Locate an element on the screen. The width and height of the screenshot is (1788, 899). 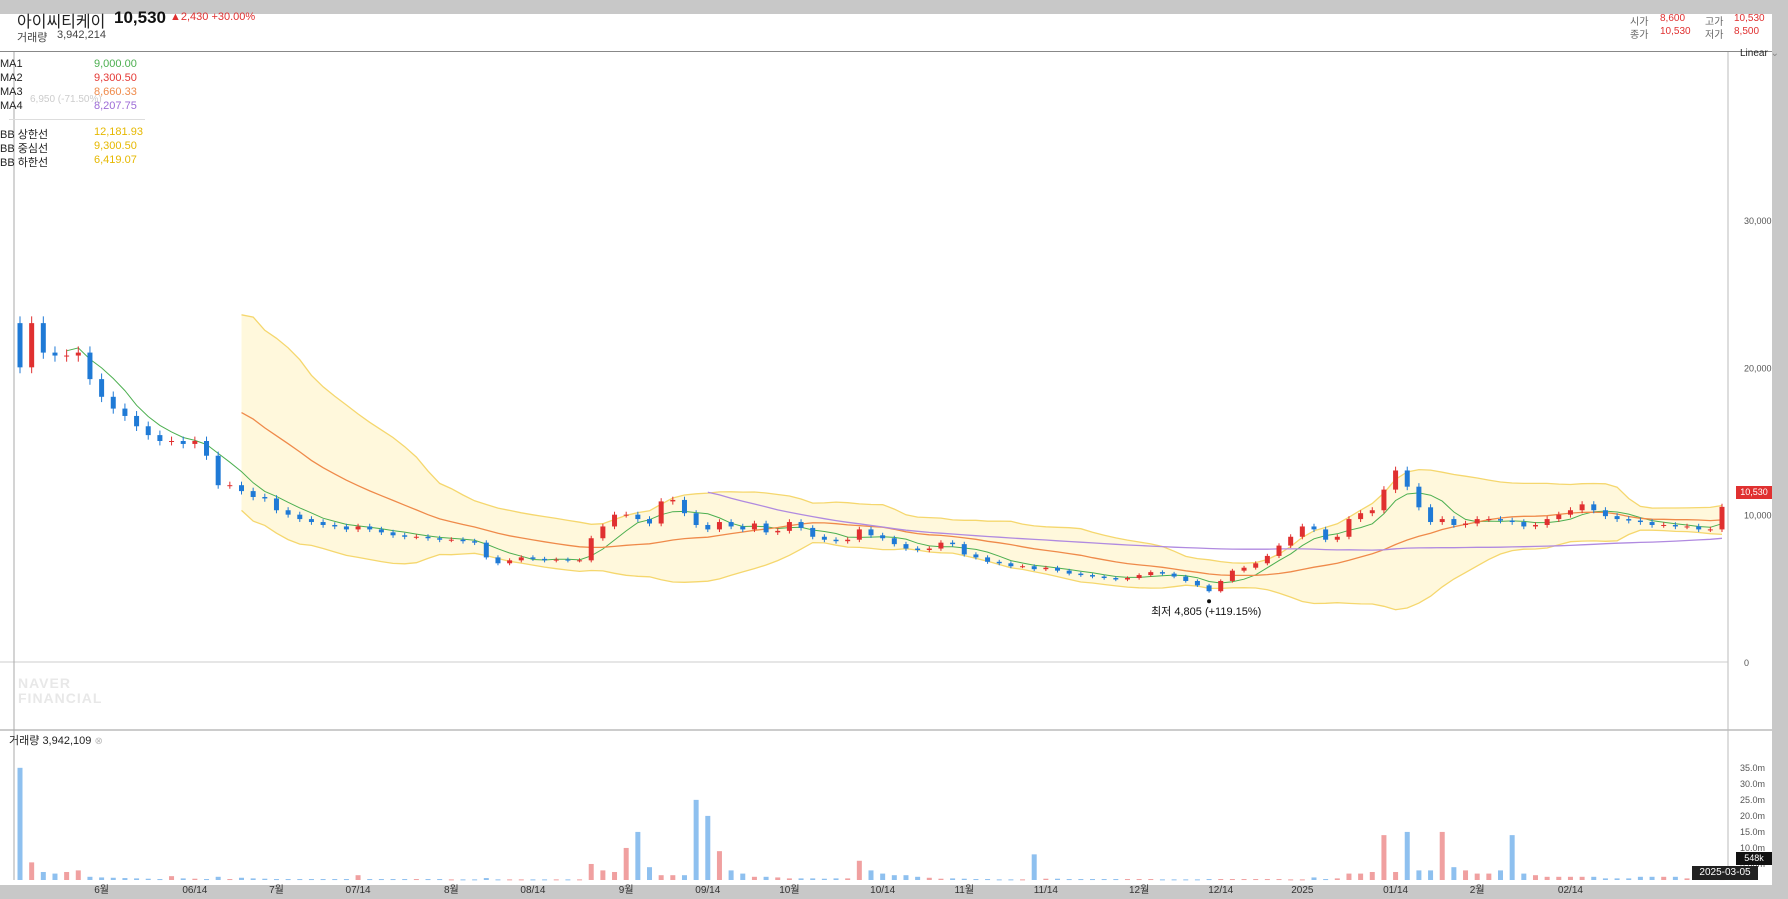
x-tick-label: 08/14 is located at coordinates (532, 890).